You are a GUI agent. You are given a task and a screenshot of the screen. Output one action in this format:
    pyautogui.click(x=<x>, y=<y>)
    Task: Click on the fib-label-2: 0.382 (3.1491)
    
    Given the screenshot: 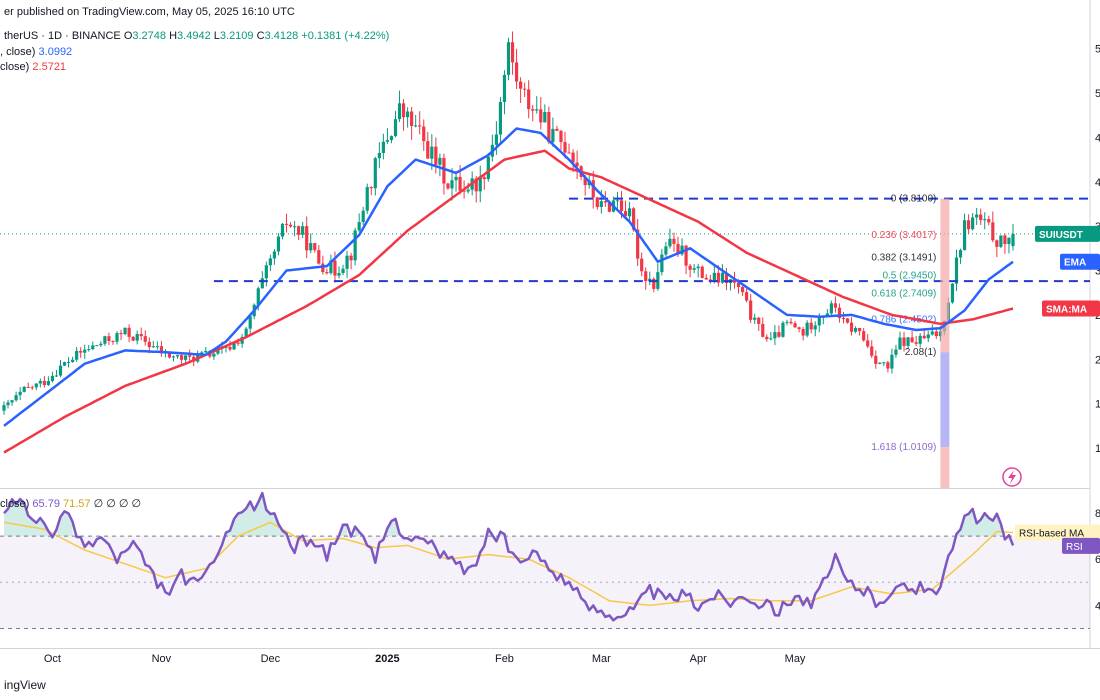 What is the action you would take?
    pyautogui.click(x=903, y=257)
    